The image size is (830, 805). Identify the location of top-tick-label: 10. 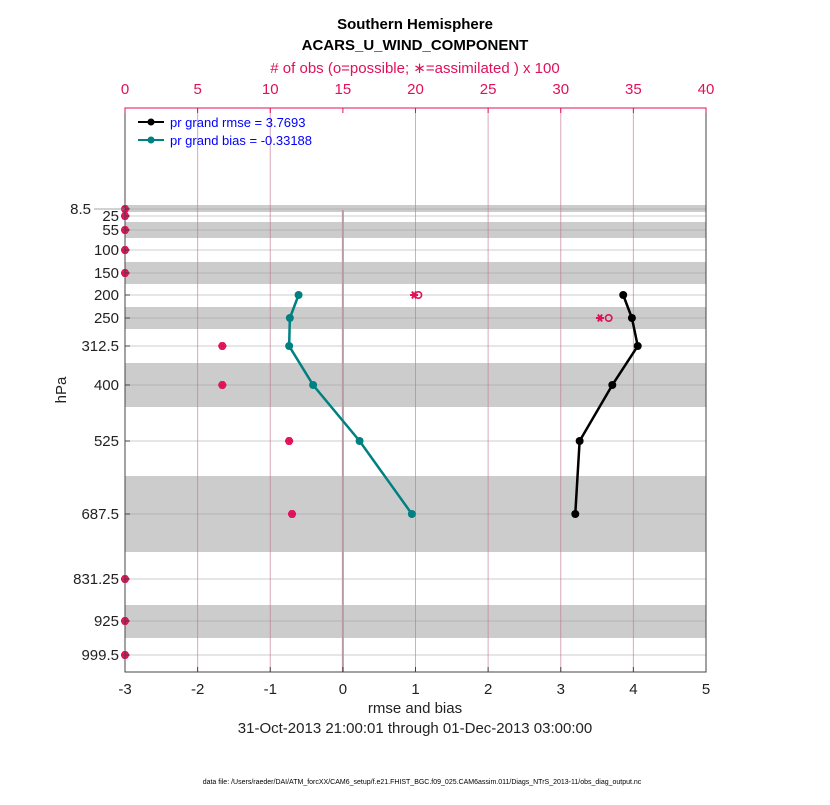
(270, 89).